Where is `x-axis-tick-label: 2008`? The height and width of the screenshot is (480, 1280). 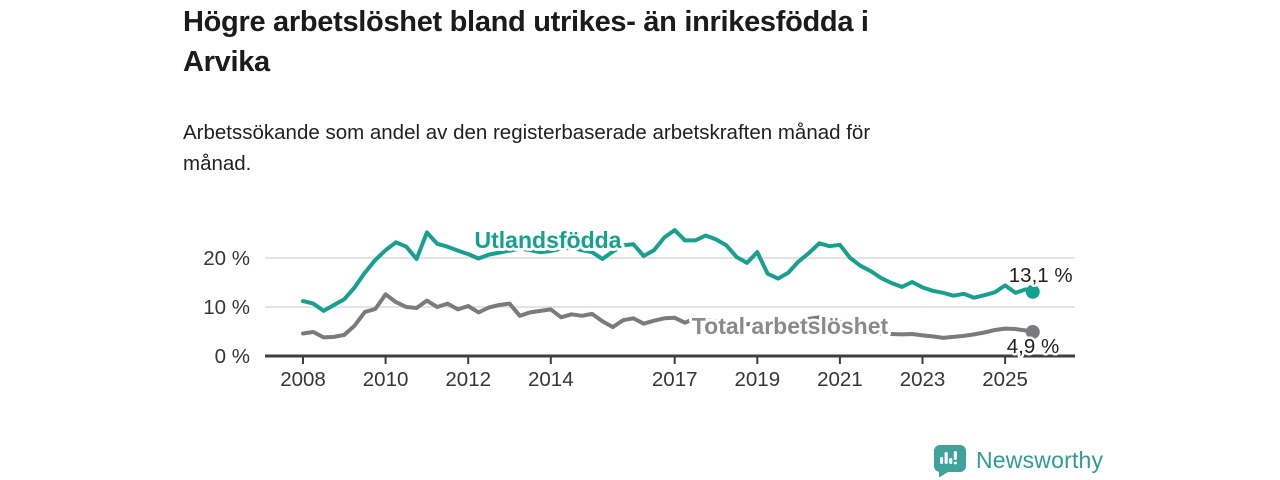
x-axis-tick-label: 2008 is located at coordinates (303, 379).